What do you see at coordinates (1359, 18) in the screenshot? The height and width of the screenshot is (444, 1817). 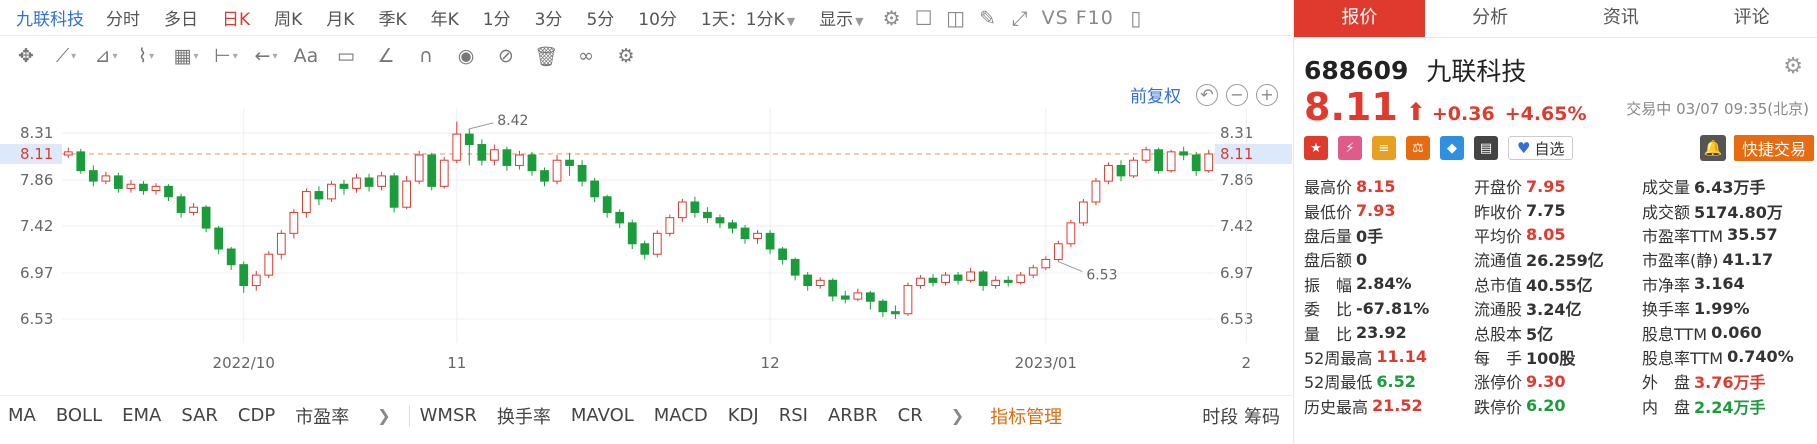 I see `tab-quote: 报价` at bounding box center [1359, 18].